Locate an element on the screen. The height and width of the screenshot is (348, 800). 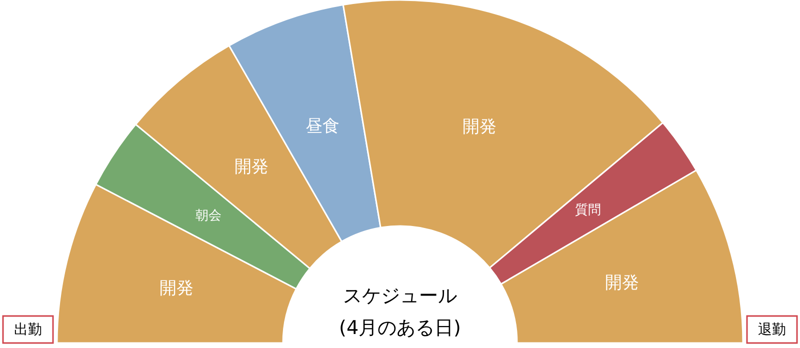
text: 出勤 is located at coordinates (28, 330).